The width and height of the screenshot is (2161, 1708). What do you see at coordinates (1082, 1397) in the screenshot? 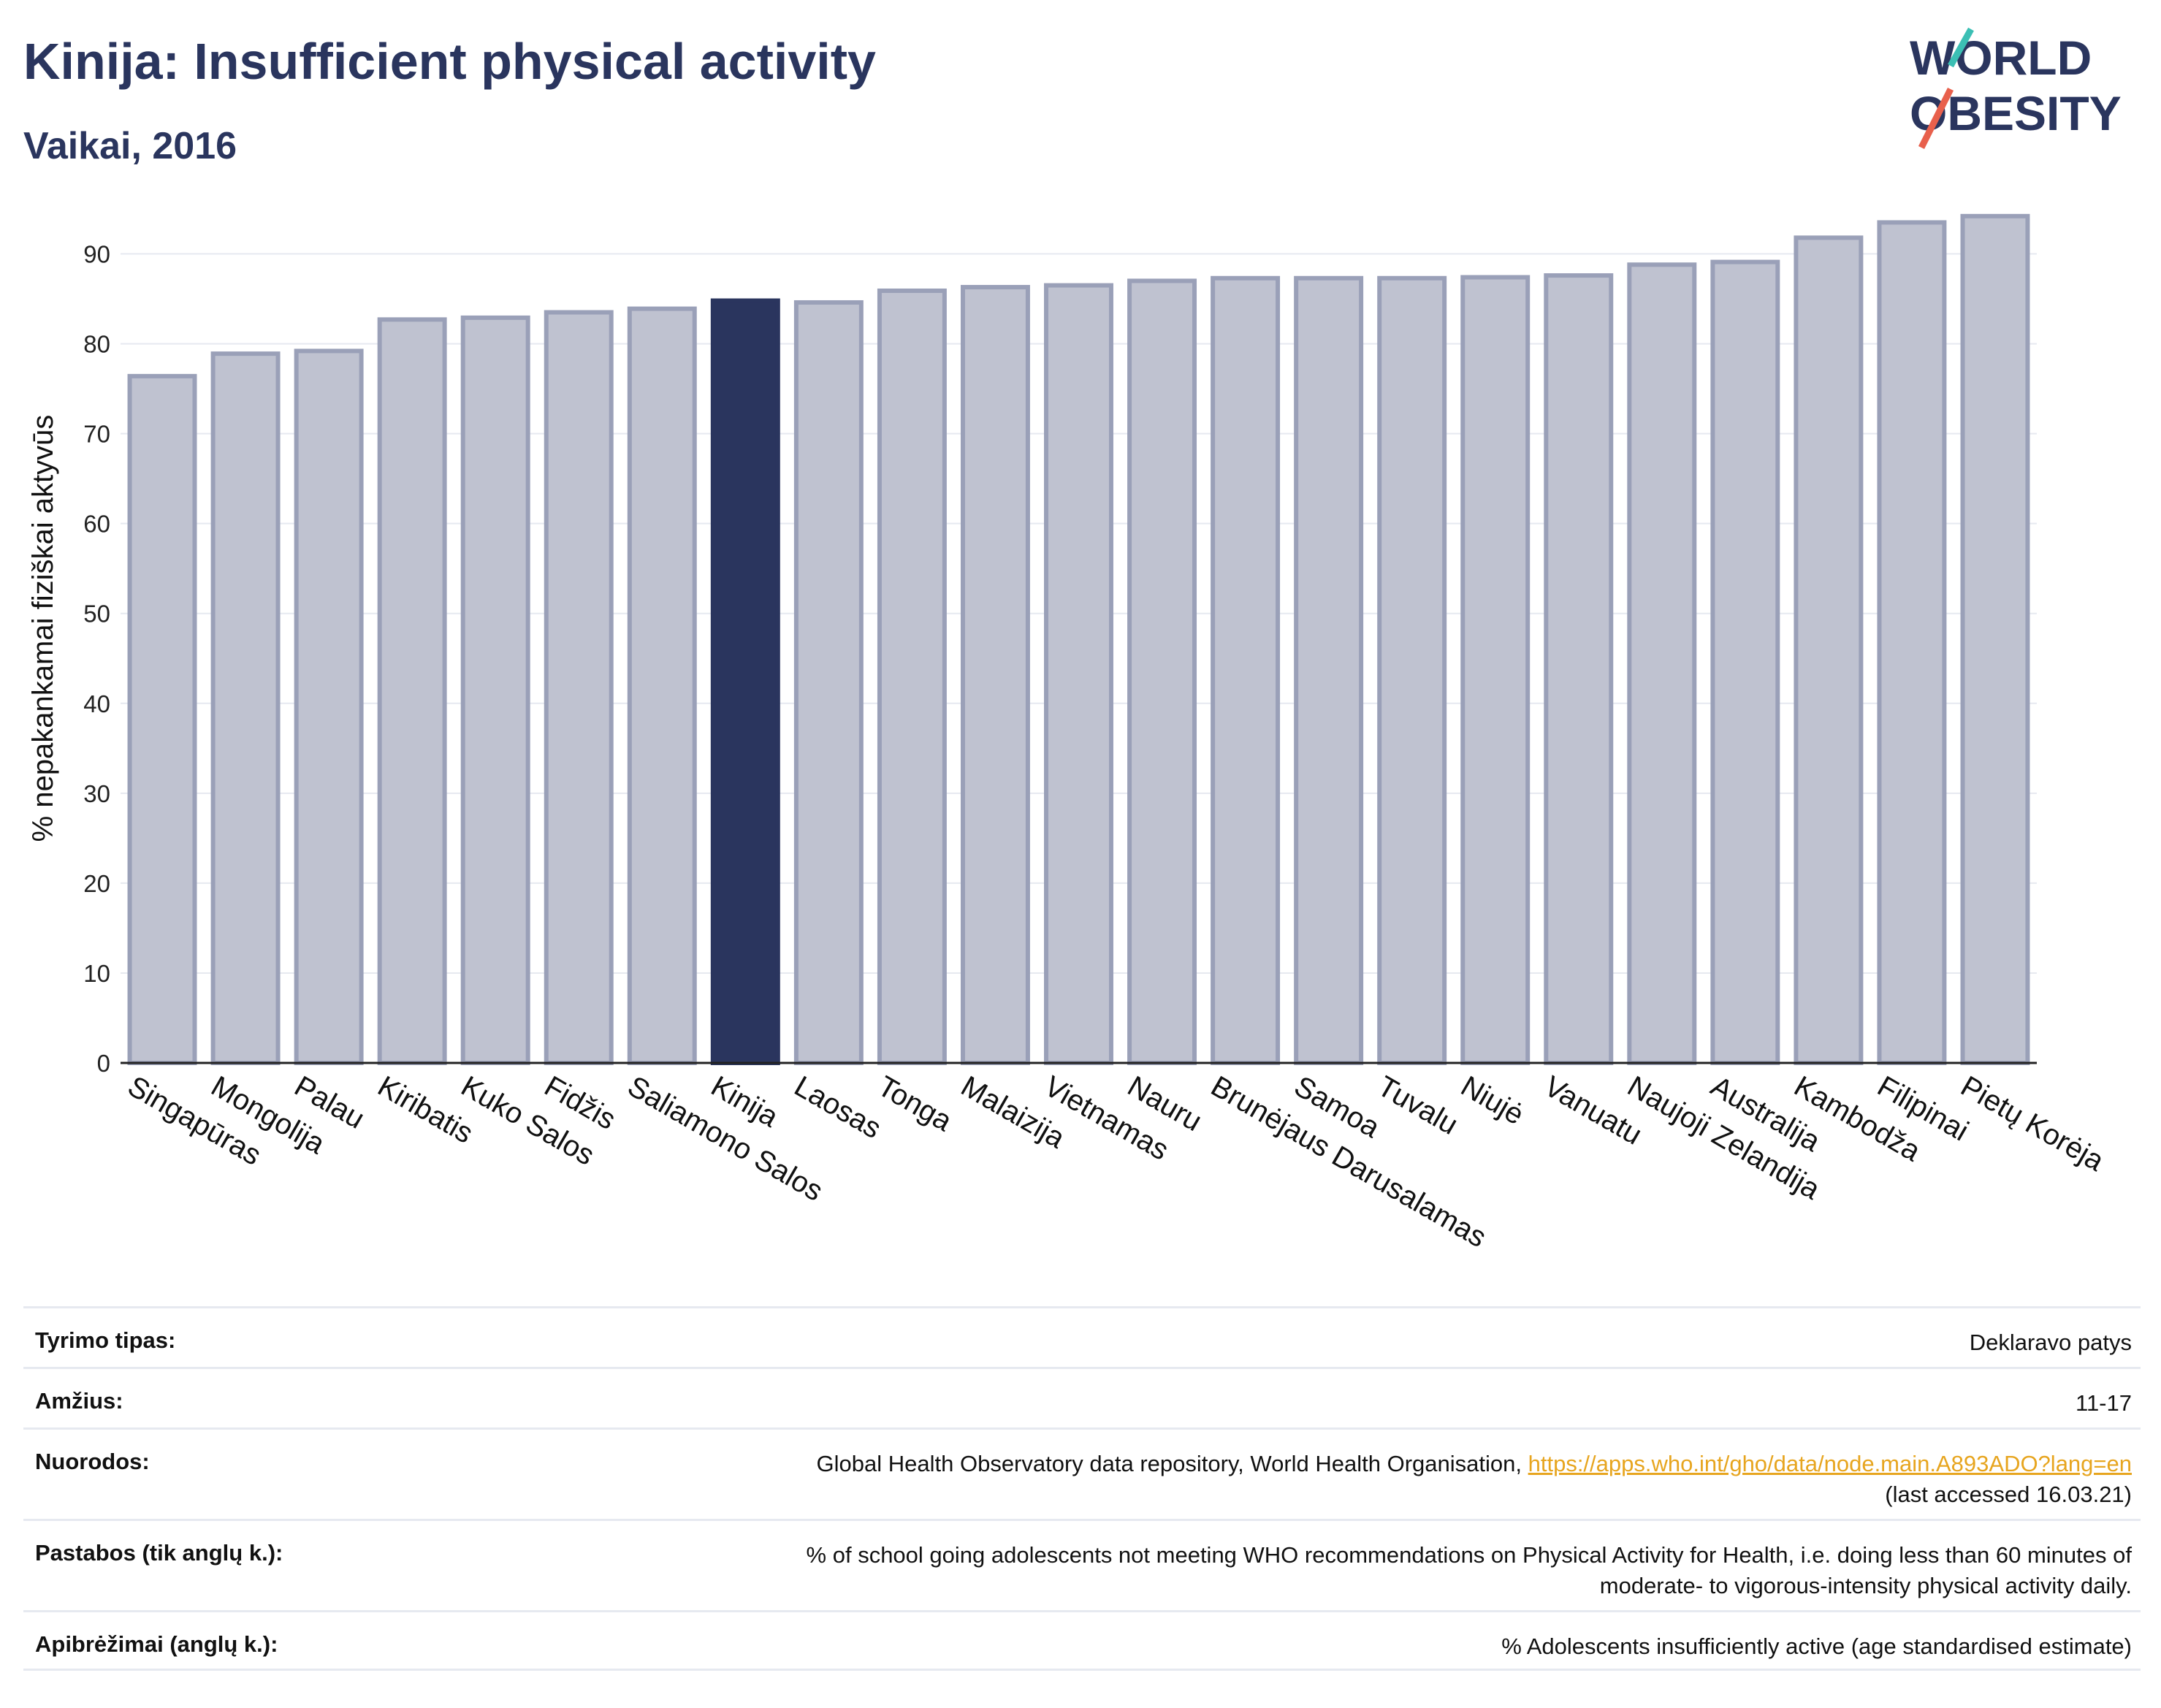
I see `meta-row-age: Amžius: 11-17` at bounding box center [1082, 1397].